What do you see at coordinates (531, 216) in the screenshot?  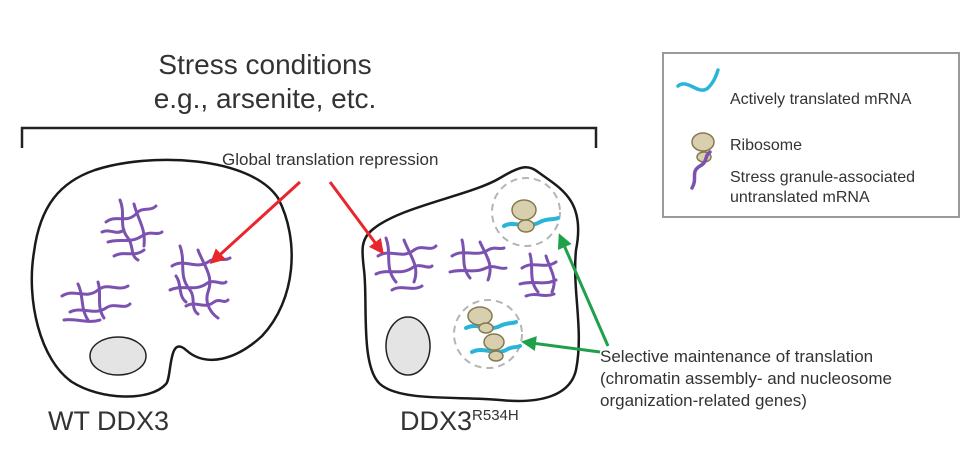 I see `translation-focus-1-contents` at bounding box center [531, 216].